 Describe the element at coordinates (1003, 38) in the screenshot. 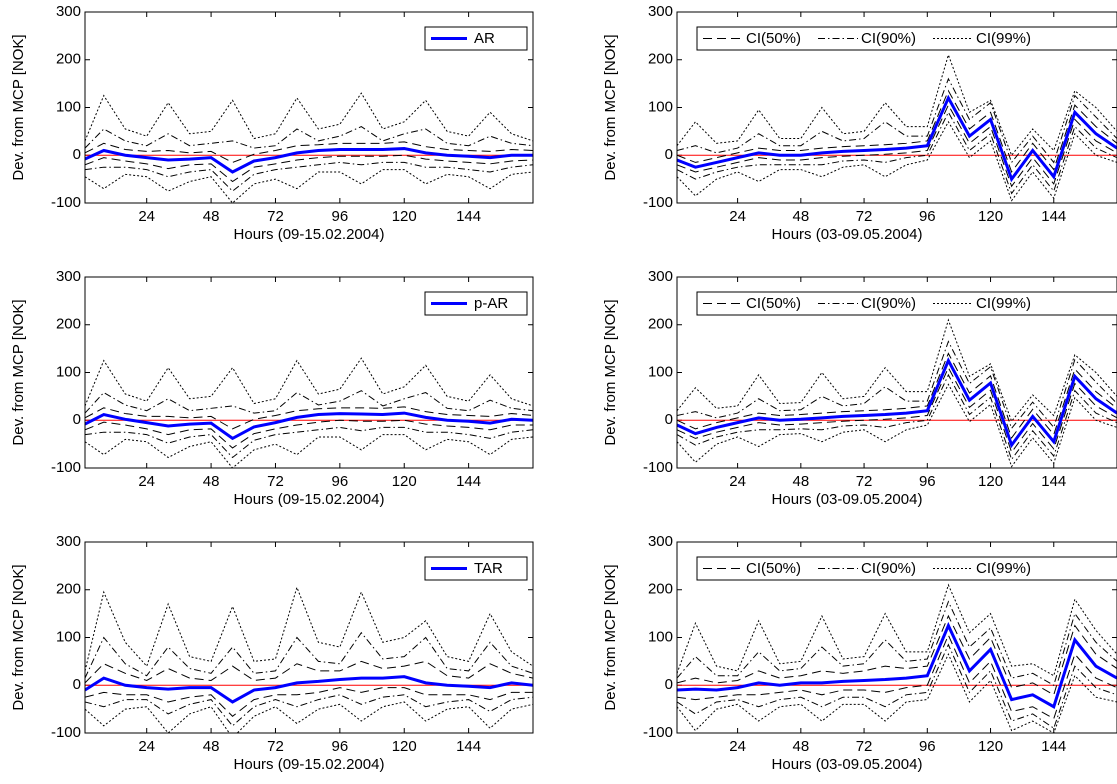

I see `legend-label: CI(99%)` at that location.